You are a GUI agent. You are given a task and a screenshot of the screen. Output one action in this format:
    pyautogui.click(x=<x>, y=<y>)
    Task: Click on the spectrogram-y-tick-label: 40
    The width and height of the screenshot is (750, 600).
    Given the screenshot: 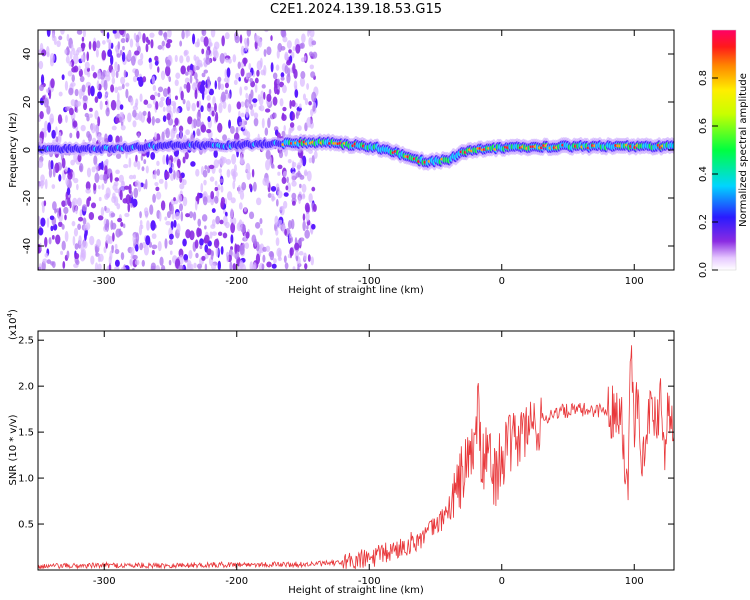 What is the action you would take?
    pyautogui.click(x=27, y=54)
    